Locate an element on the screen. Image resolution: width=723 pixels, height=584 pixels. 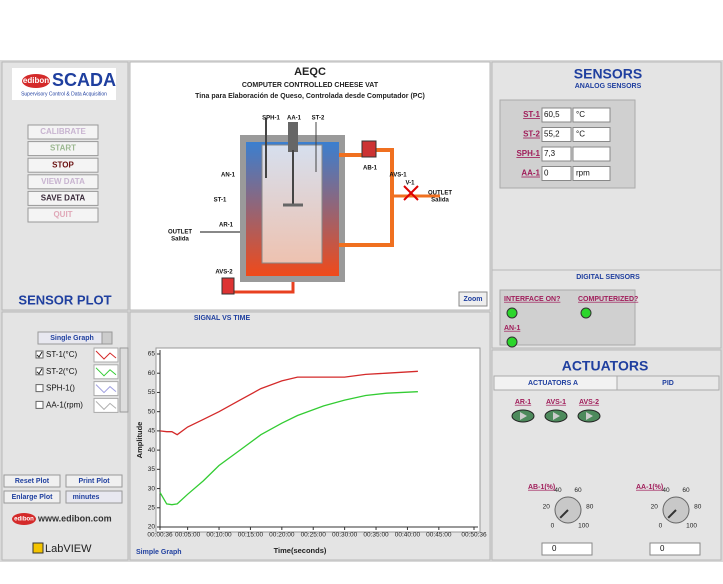
logo-badge is located at coordinates (36, 81).